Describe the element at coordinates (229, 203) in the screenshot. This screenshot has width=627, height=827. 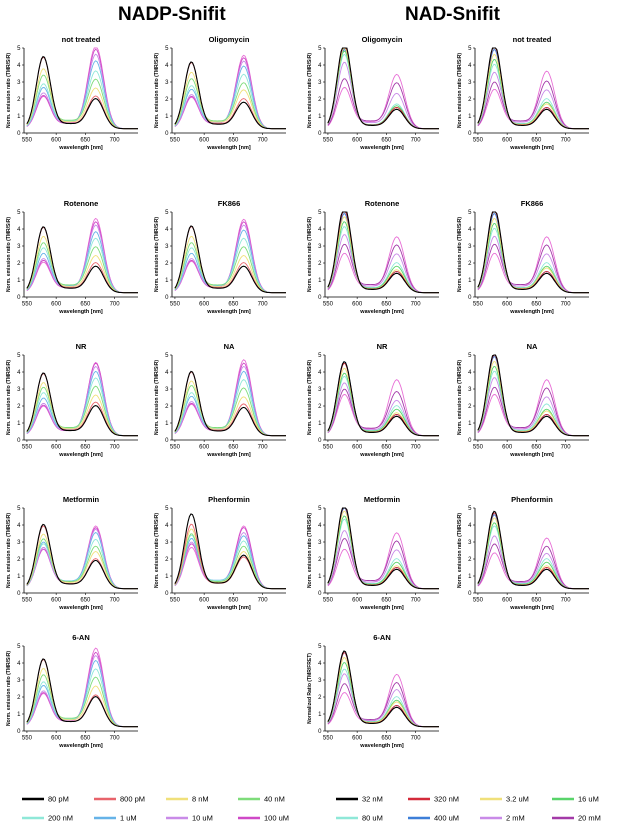
I see `chart-title: FK866` at that location.